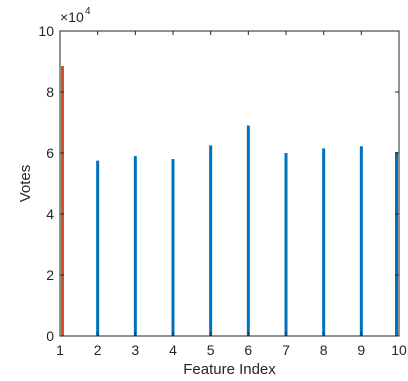 Image resolution: width=408 pixels, height=381 pixels. Describe the element at coordinates (88, 11) in the screenshot. I see `y-axis-exponent-power: 4` at that location.